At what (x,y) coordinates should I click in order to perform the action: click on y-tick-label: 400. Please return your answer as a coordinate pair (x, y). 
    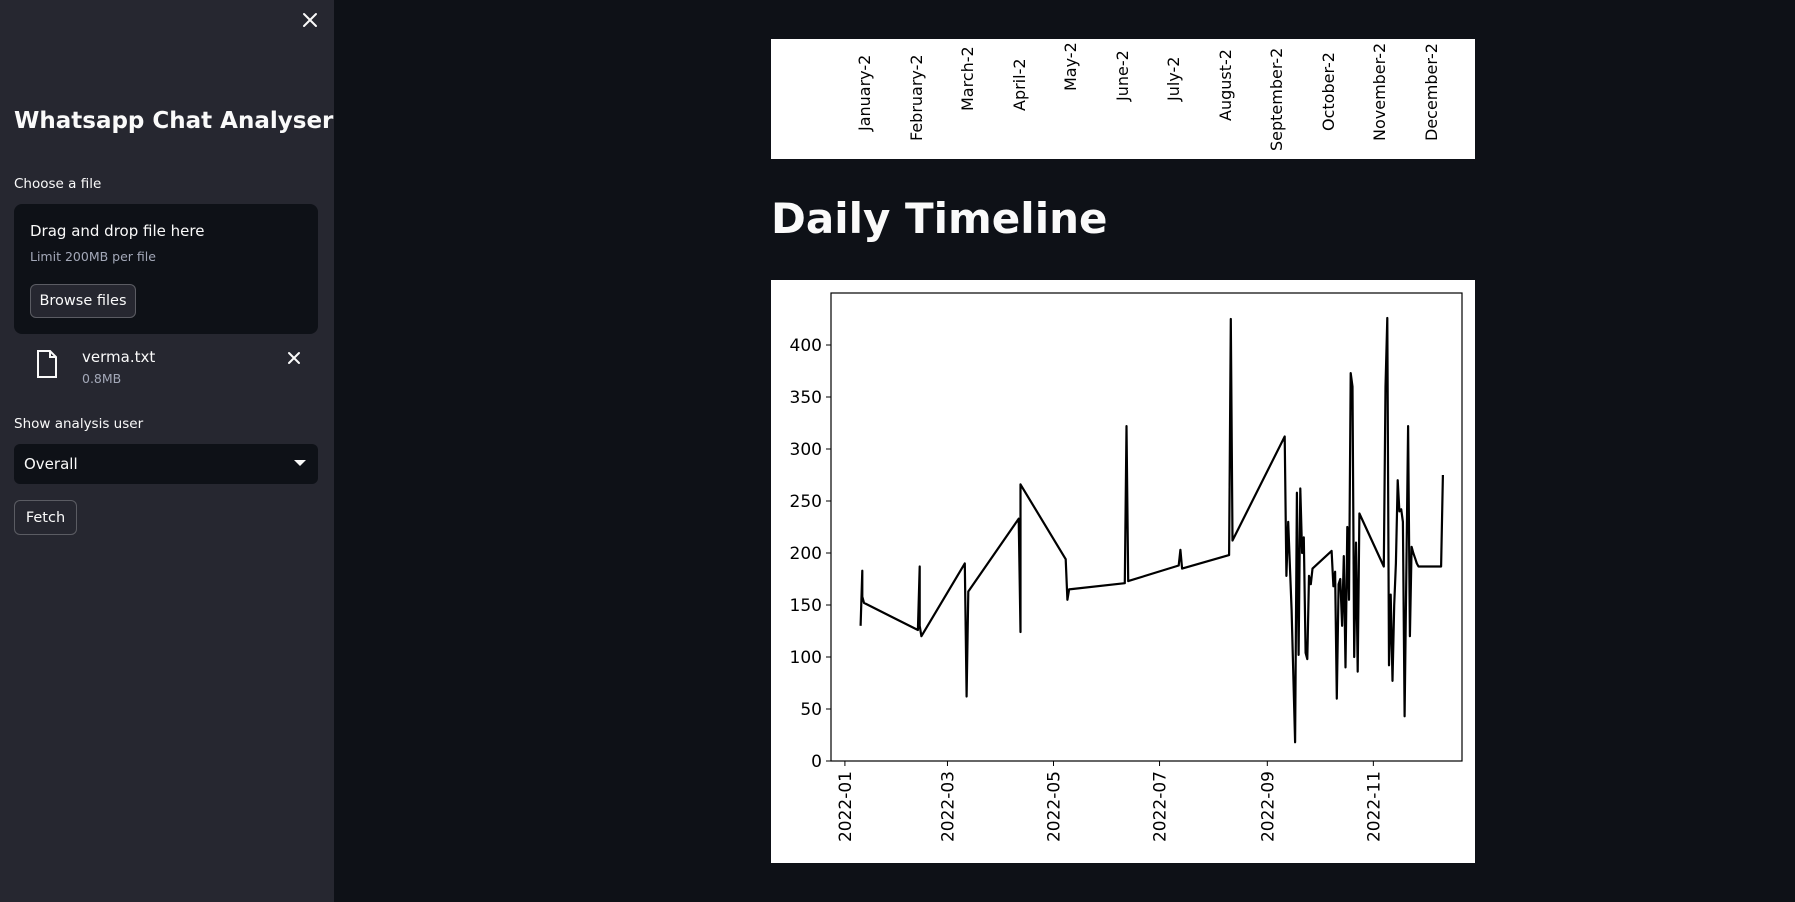
    Looking at the image, I should click on (806, 346).